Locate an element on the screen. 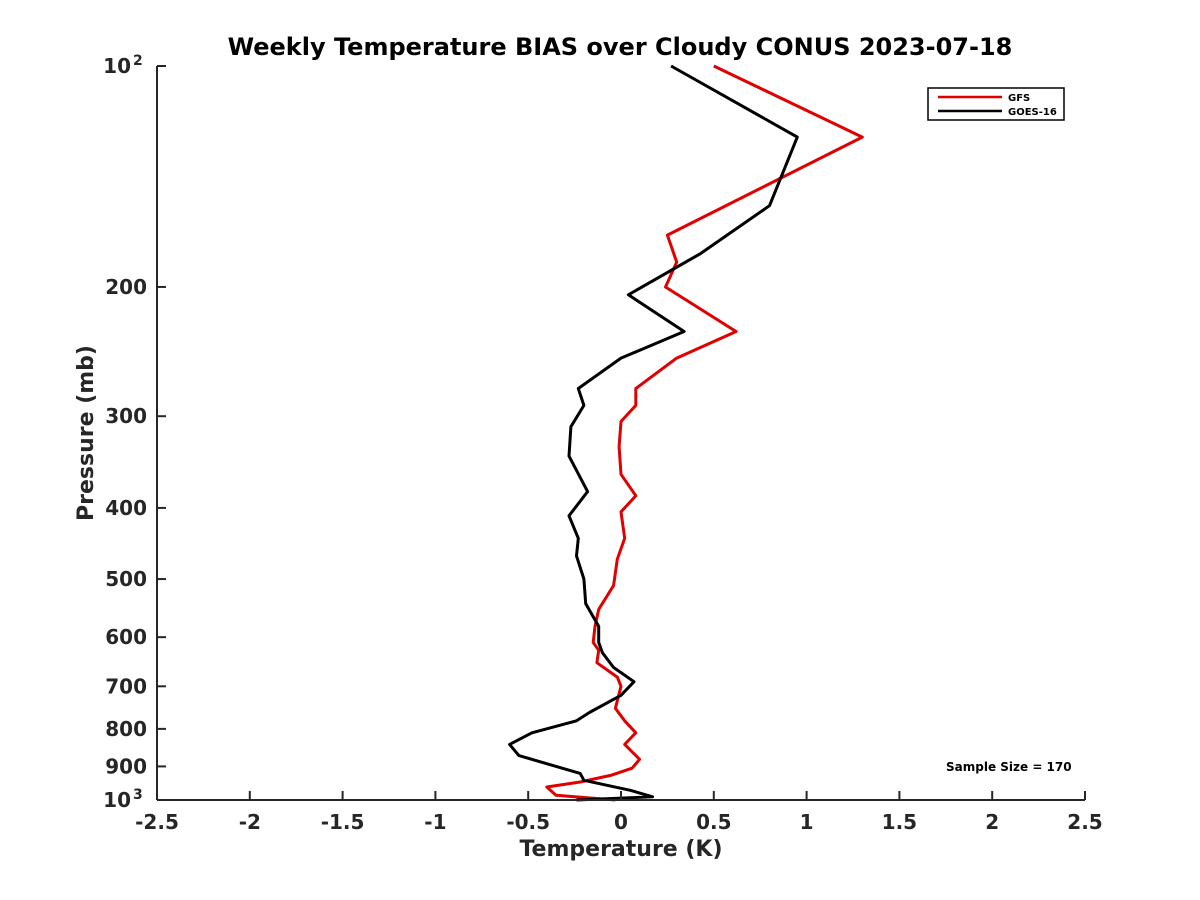 Image resolution: width=1200 pixels, height=900 pixels. y-tick-label: 500 is located at coordinates (126, 579).